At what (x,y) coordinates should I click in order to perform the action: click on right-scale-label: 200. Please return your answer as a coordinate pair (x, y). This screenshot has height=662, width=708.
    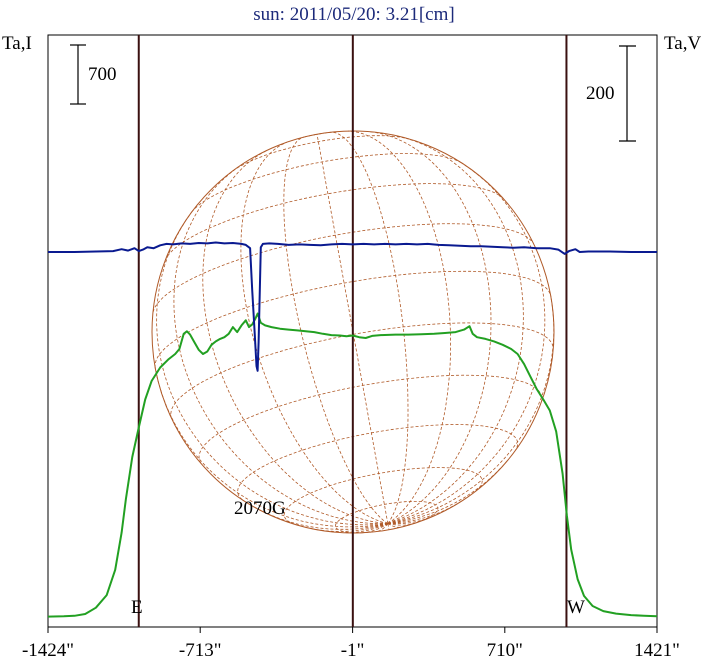
    Looking at the image, I should click on (600, 93).